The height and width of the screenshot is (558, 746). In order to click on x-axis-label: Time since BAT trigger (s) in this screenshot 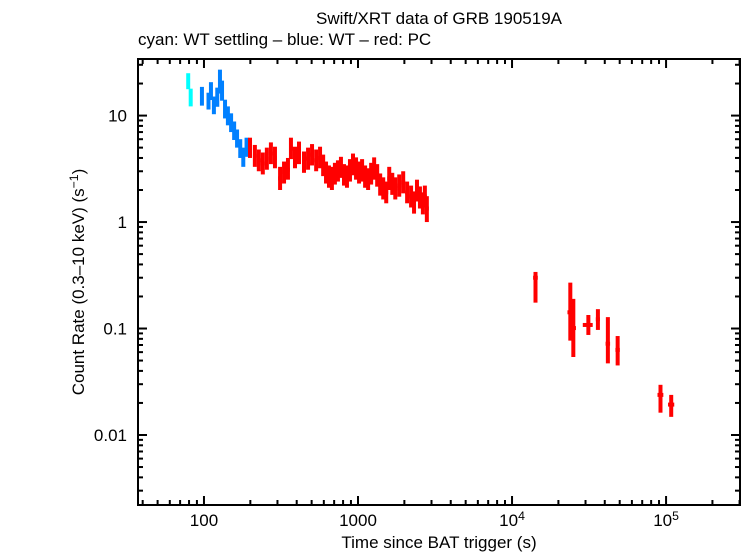, I will do `click(438, 542)`.